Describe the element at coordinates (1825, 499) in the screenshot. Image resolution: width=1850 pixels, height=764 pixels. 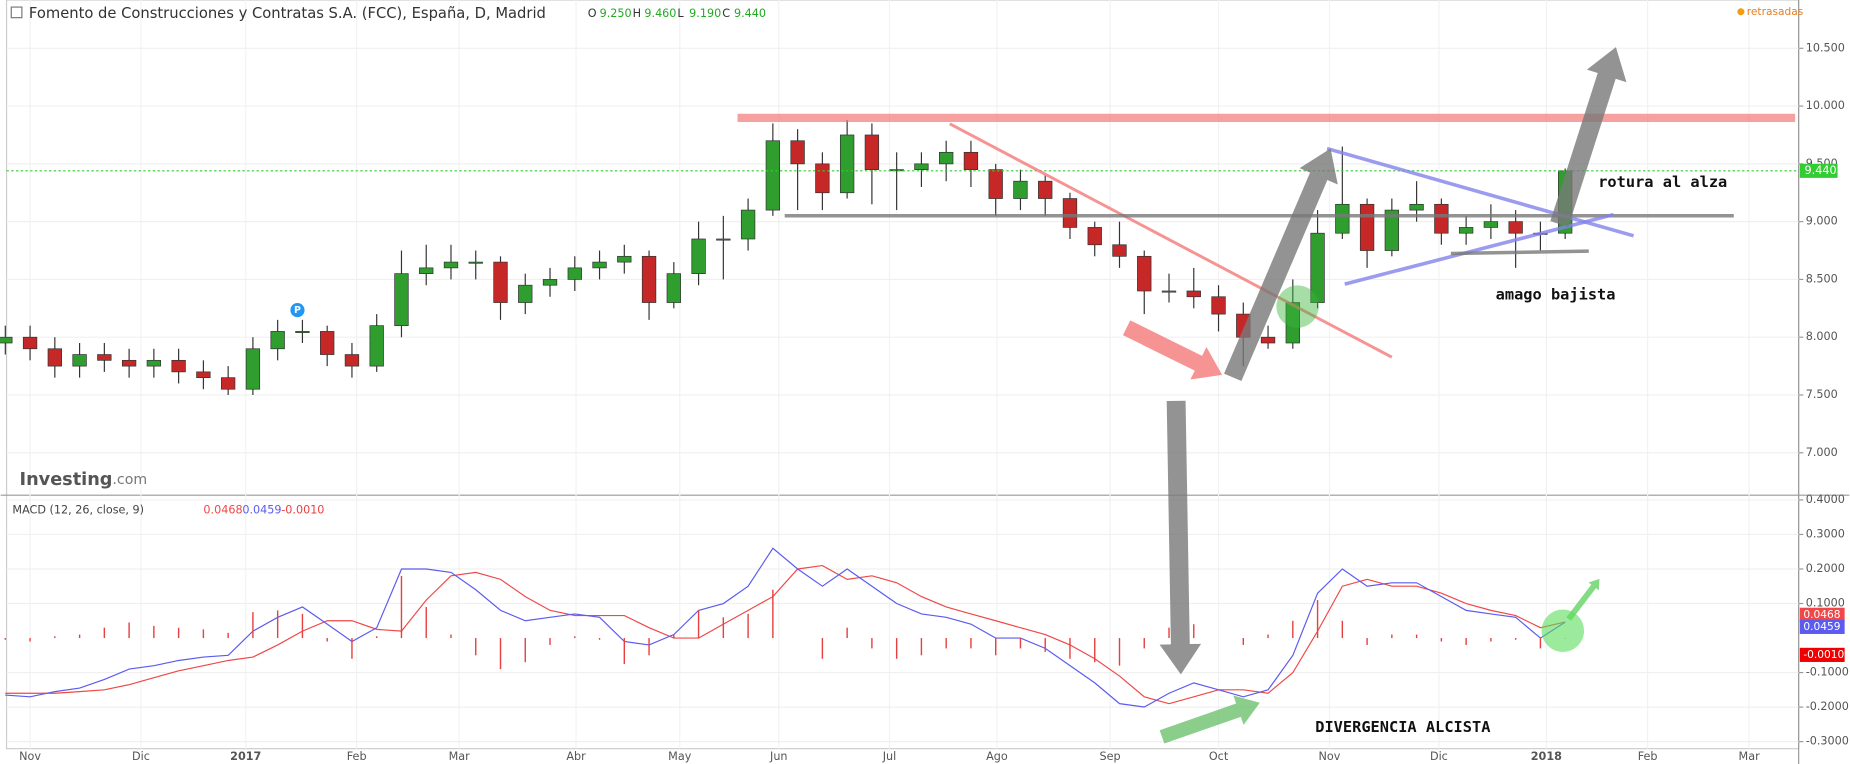
I see `y-tick-label: 0.4000` at that location.